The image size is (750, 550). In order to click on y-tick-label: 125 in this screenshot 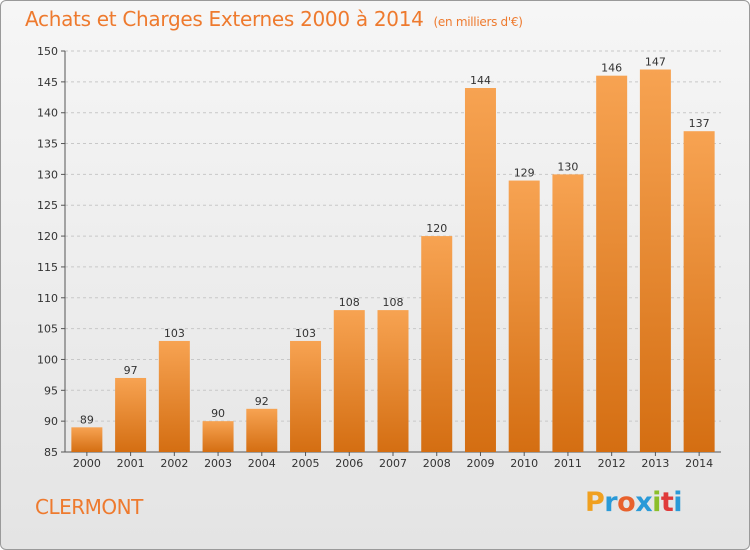, I will do `click(47, 205)`.